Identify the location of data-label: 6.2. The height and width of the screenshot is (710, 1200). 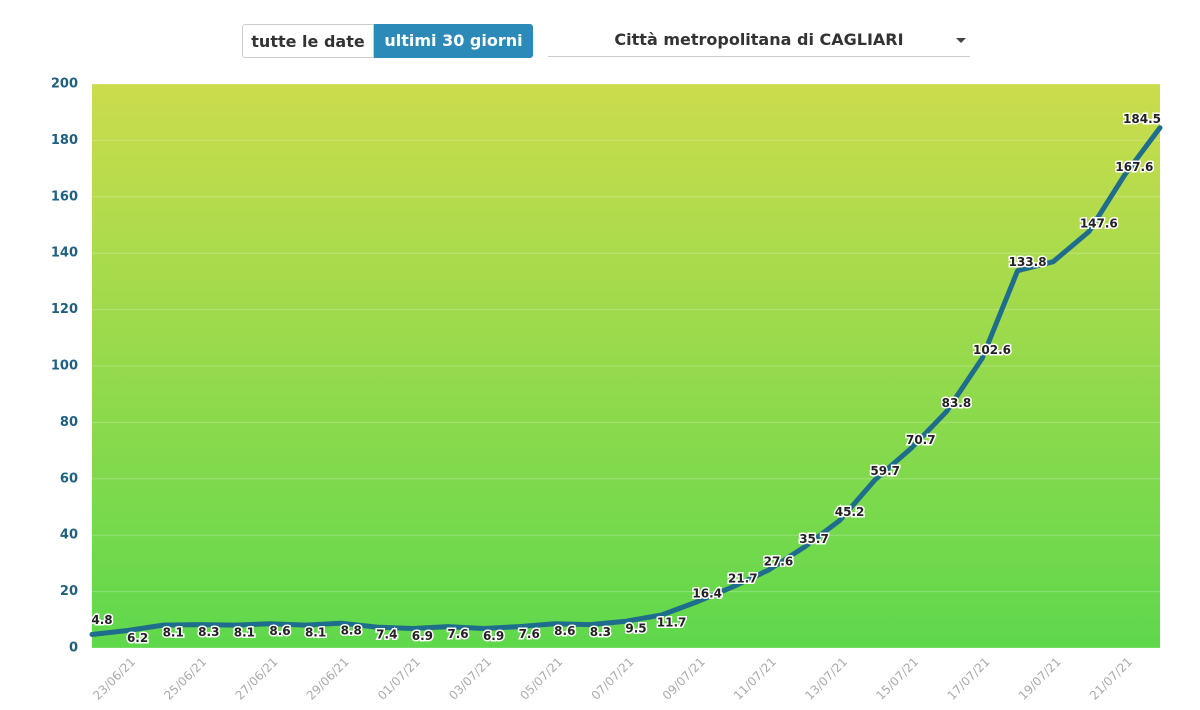
(137, 638).